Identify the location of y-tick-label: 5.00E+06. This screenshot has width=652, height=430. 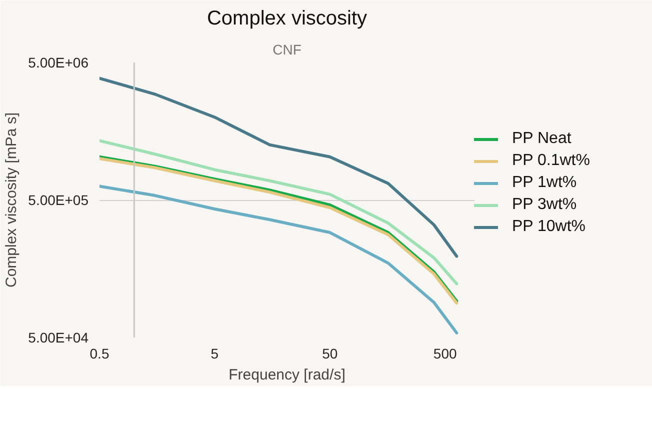
(58, 62).